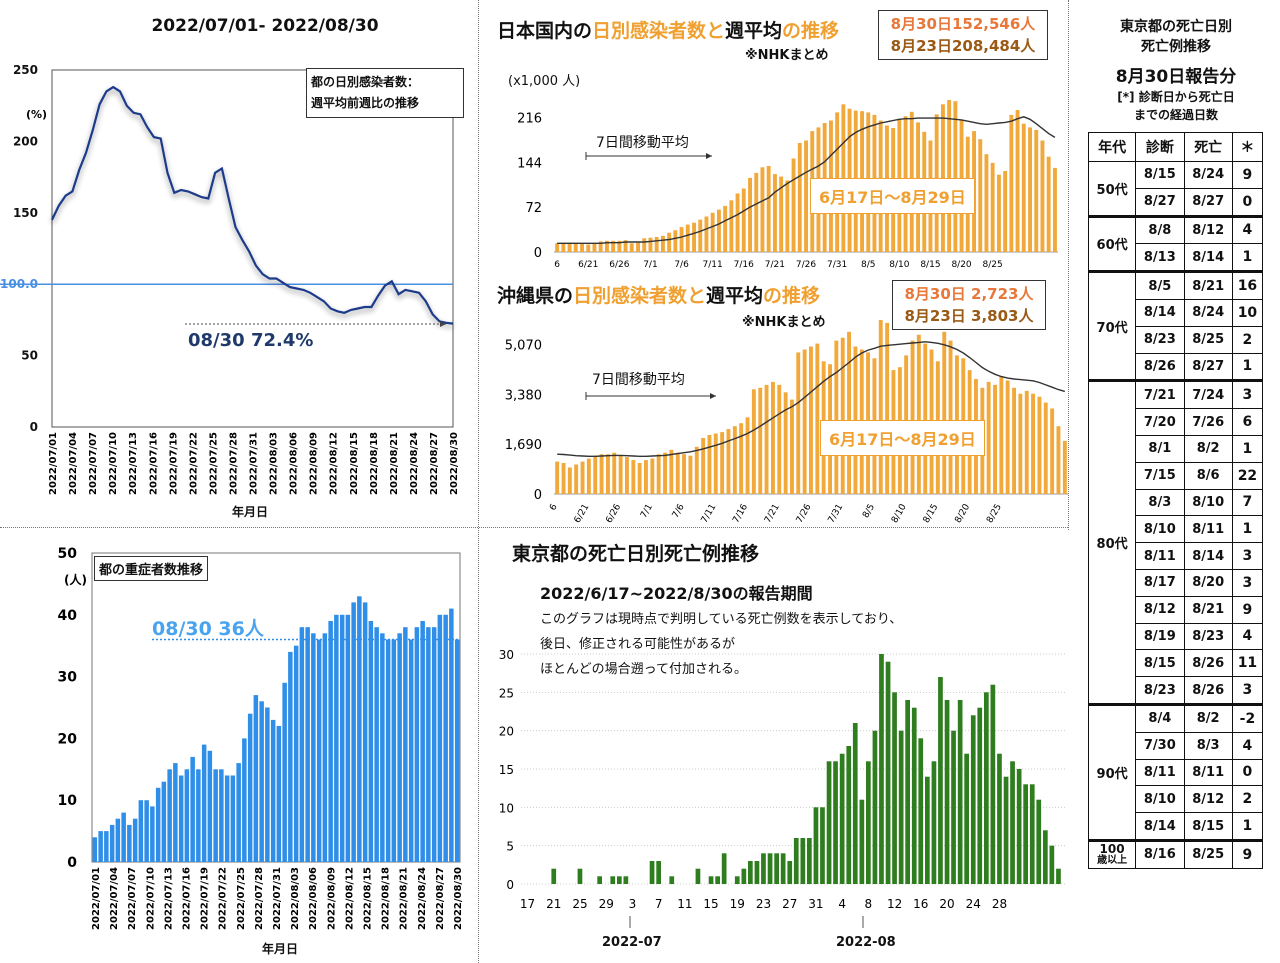 The image size is (1280, 963). Describe the element at coordinates (404, 898) in the screenshot. I see `x-tick-label: 2022/08/21` at that location.